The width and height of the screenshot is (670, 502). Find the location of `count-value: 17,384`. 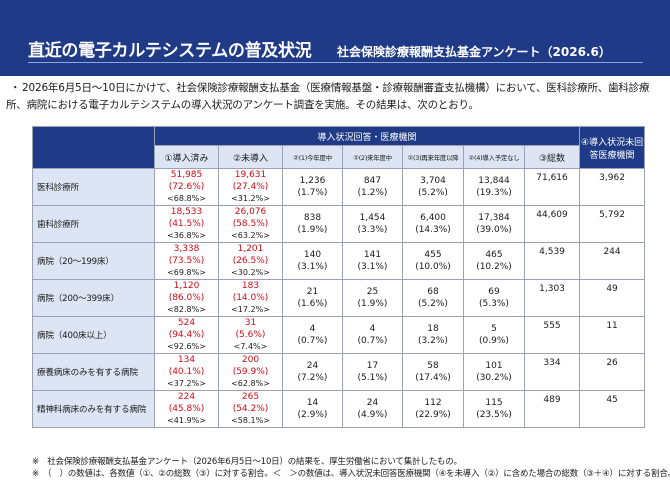

count-value: 17,384 is located at coordinates (494, 218).